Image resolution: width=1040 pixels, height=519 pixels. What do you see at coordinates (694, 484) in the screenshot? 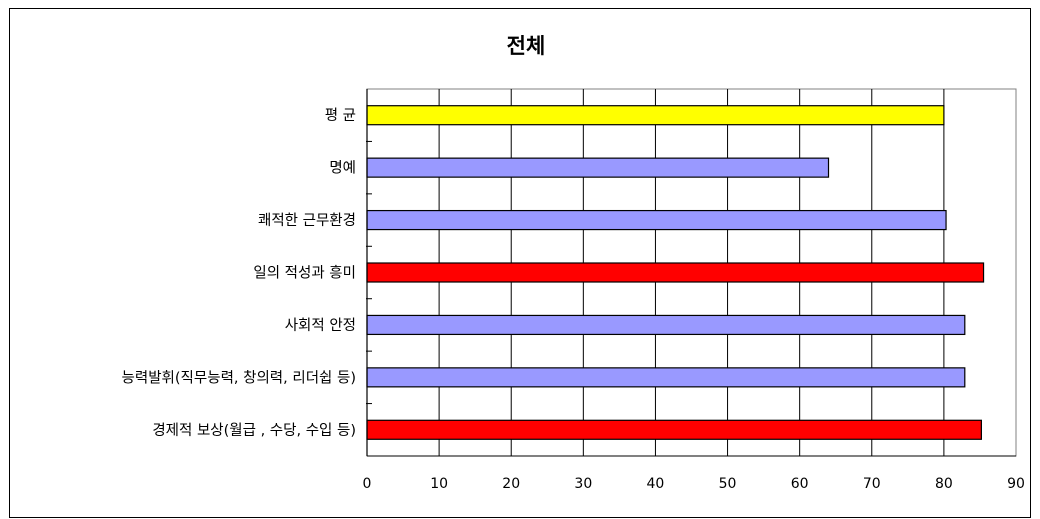
I see `x-tick-labels: 0 10 20 30 40 50 60 70 80 90` at bounding box center [694, 484].